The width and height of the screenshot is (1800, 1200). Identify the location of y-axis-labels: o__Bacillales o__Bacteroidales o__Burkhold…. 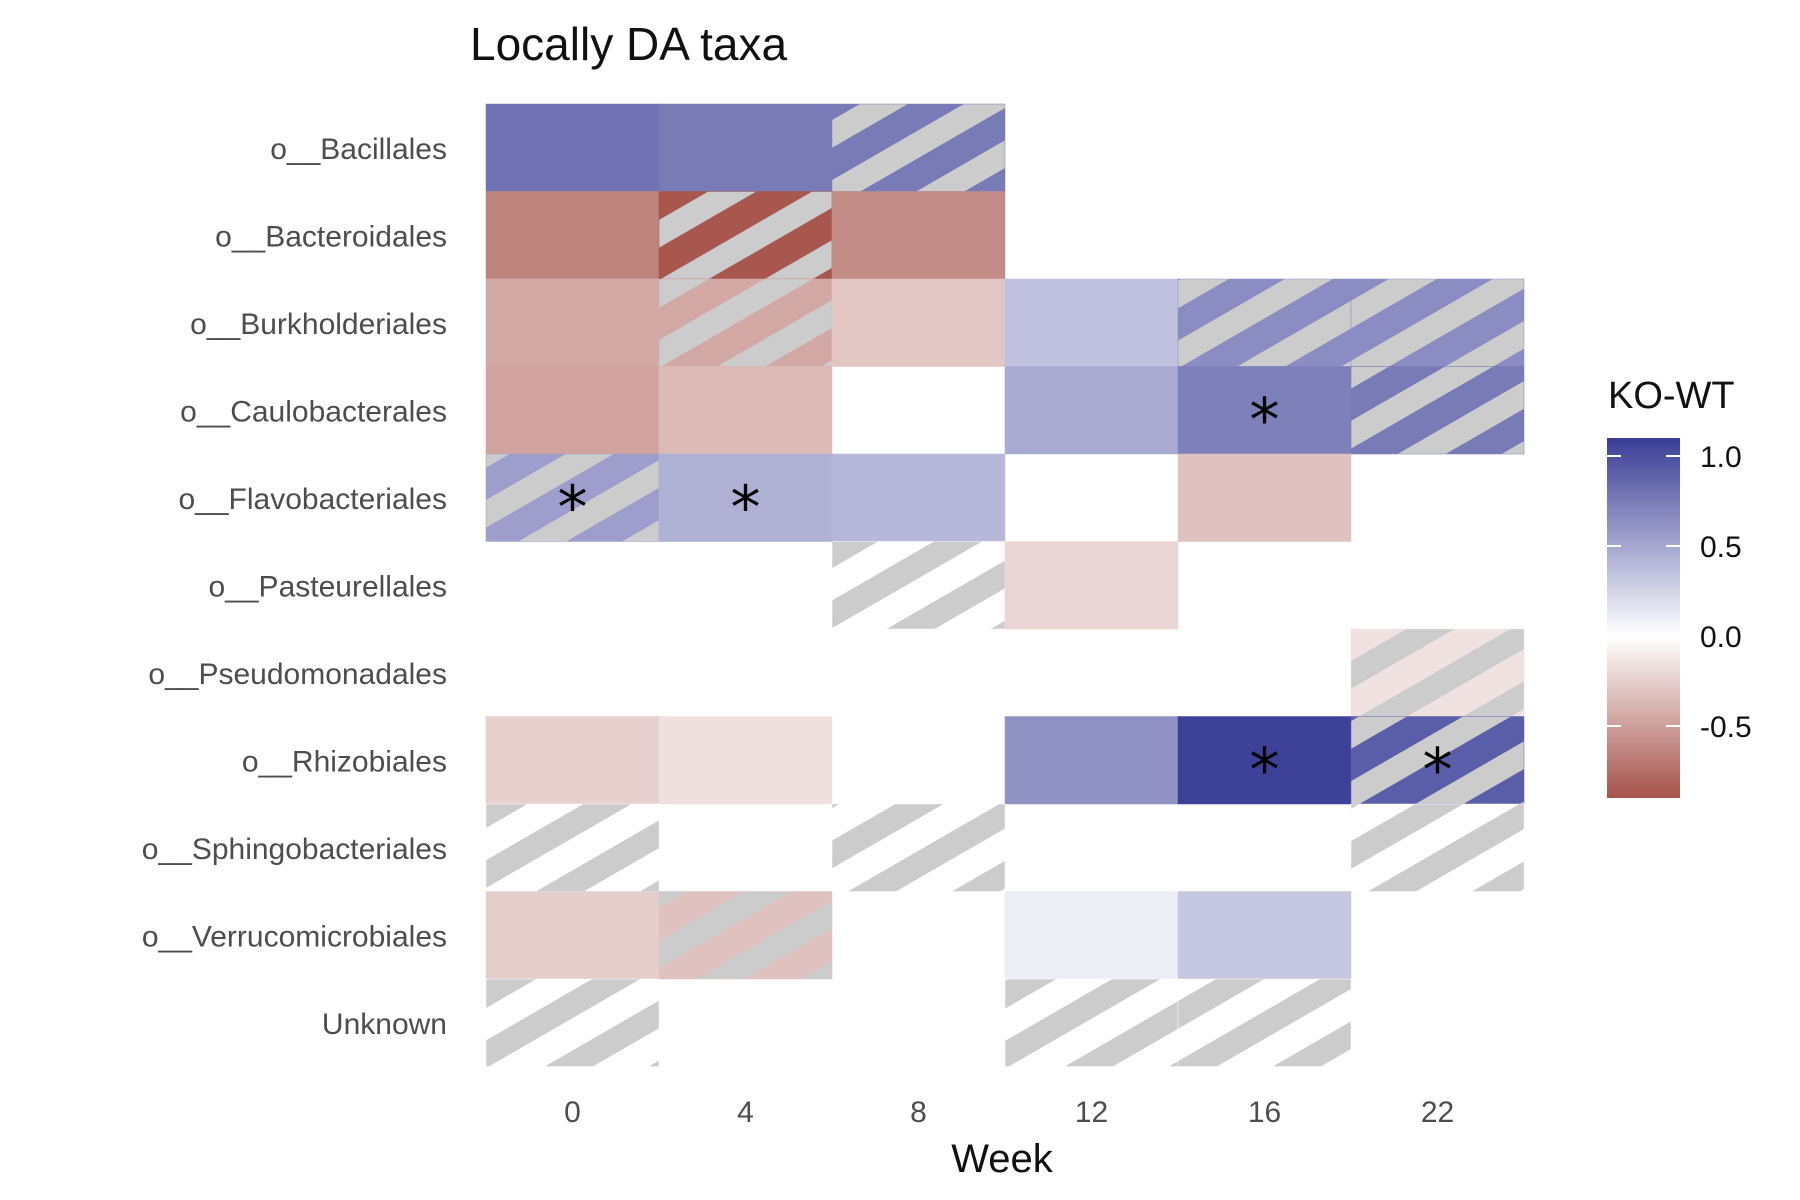
(294, 587).